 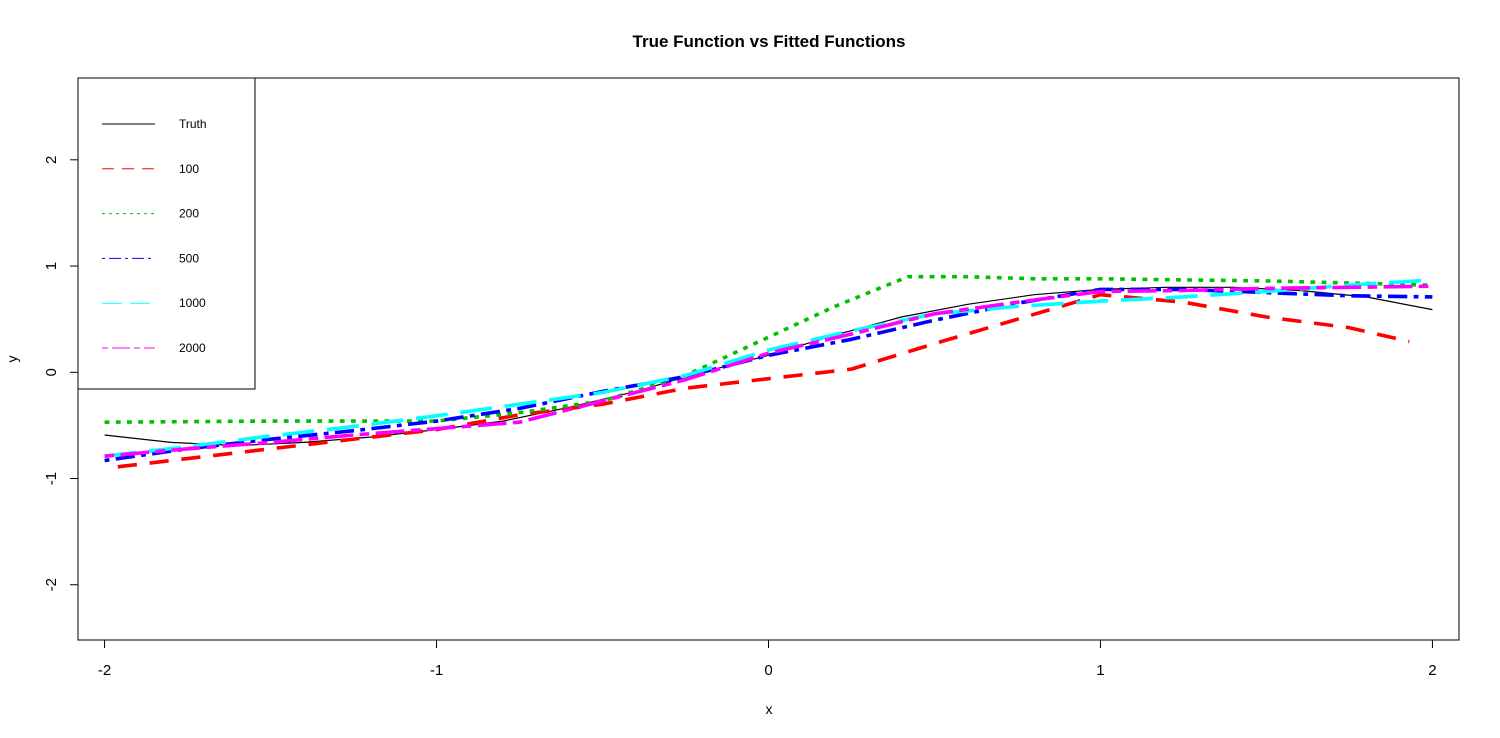 I want to click on legend-label-truth: Truth, so click(x=193, y=124).